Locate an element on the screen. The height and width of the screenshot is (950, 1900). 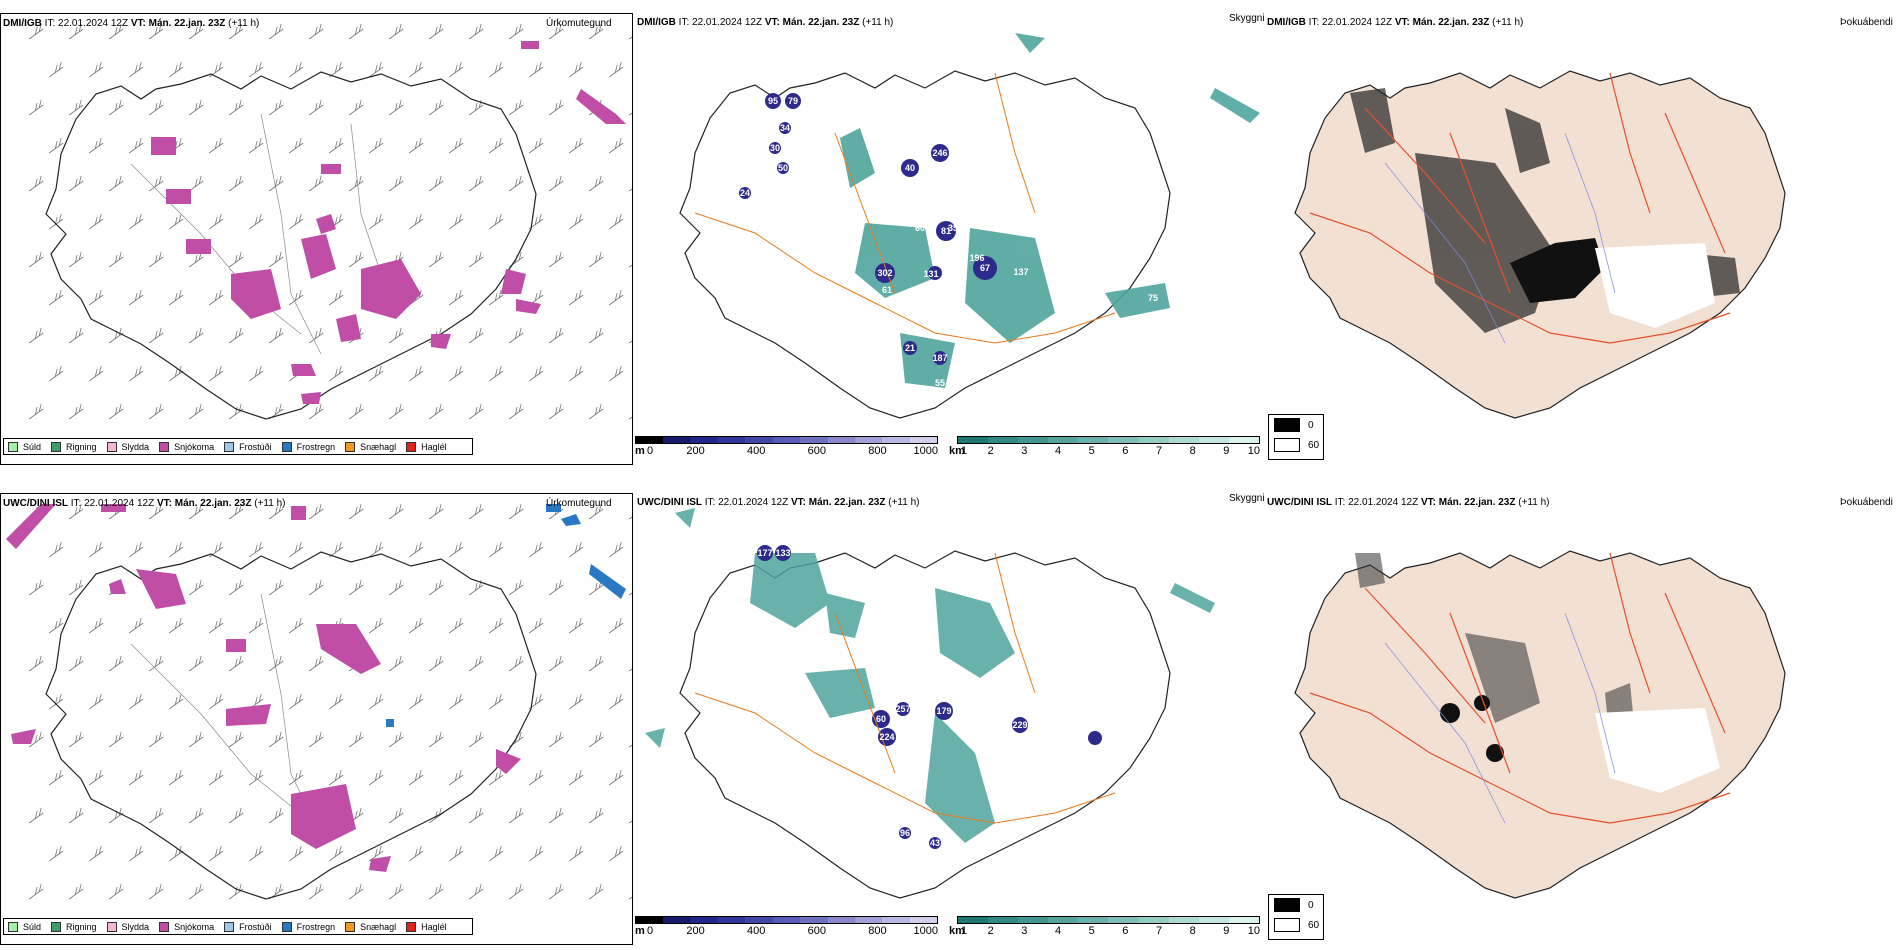
scale-tick-label: 6 is located at coordinates (1125, 451).